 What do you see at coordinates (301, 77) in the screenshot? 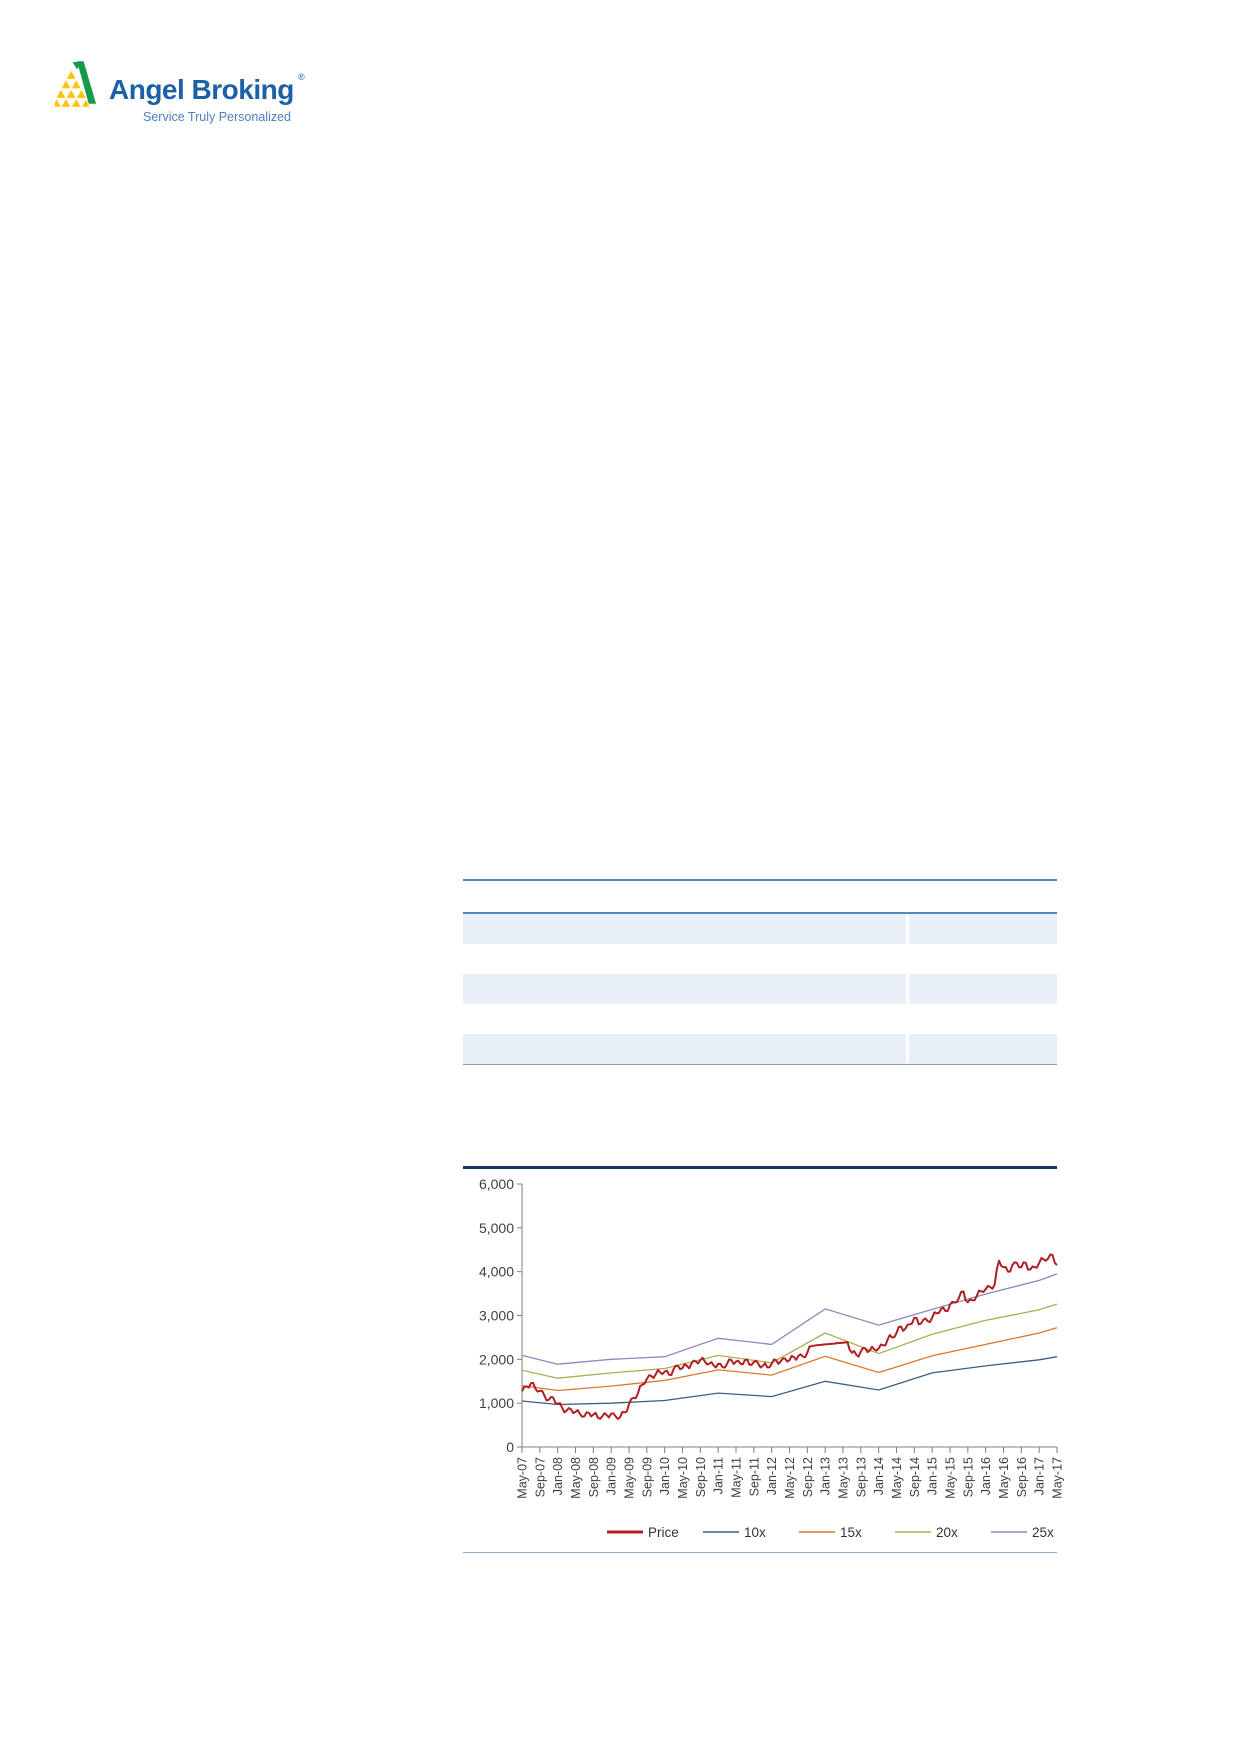
I see `registered-mark: ®` at bounding box center [301, 77].